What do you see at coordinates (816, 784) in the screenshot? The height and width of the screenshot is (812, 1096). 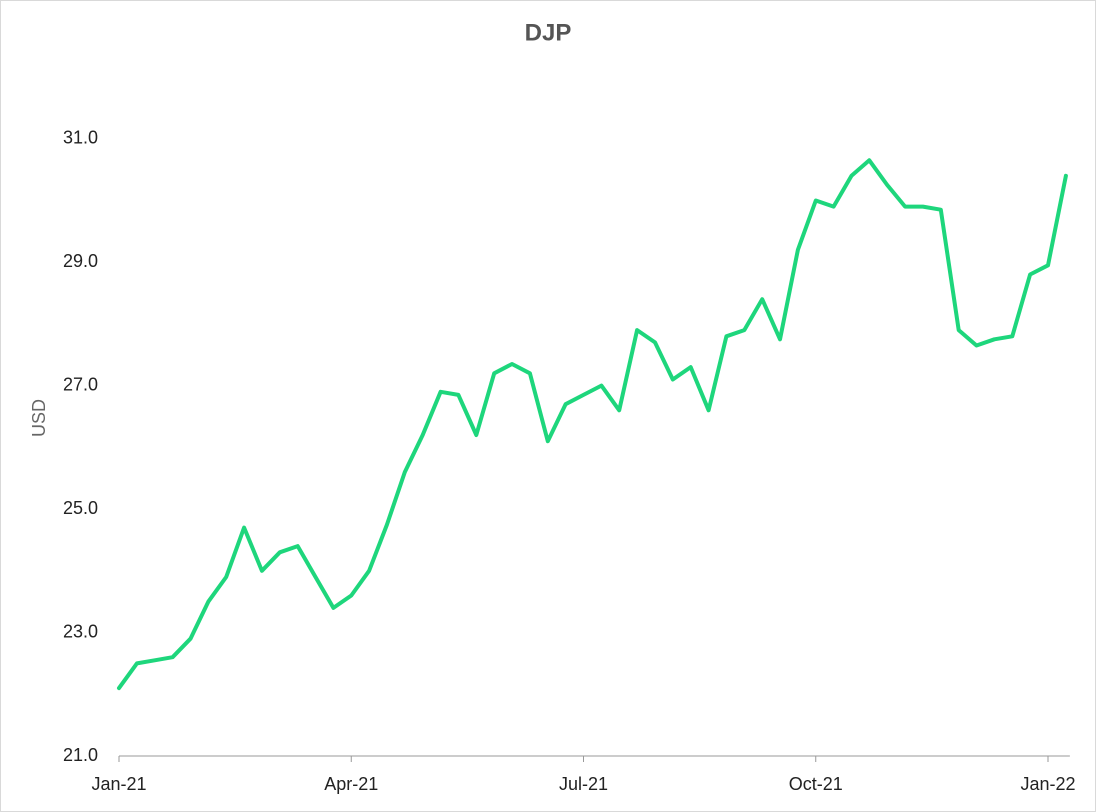 I see `x-tick-label: Oct-21` at bounding box center [816, 784].